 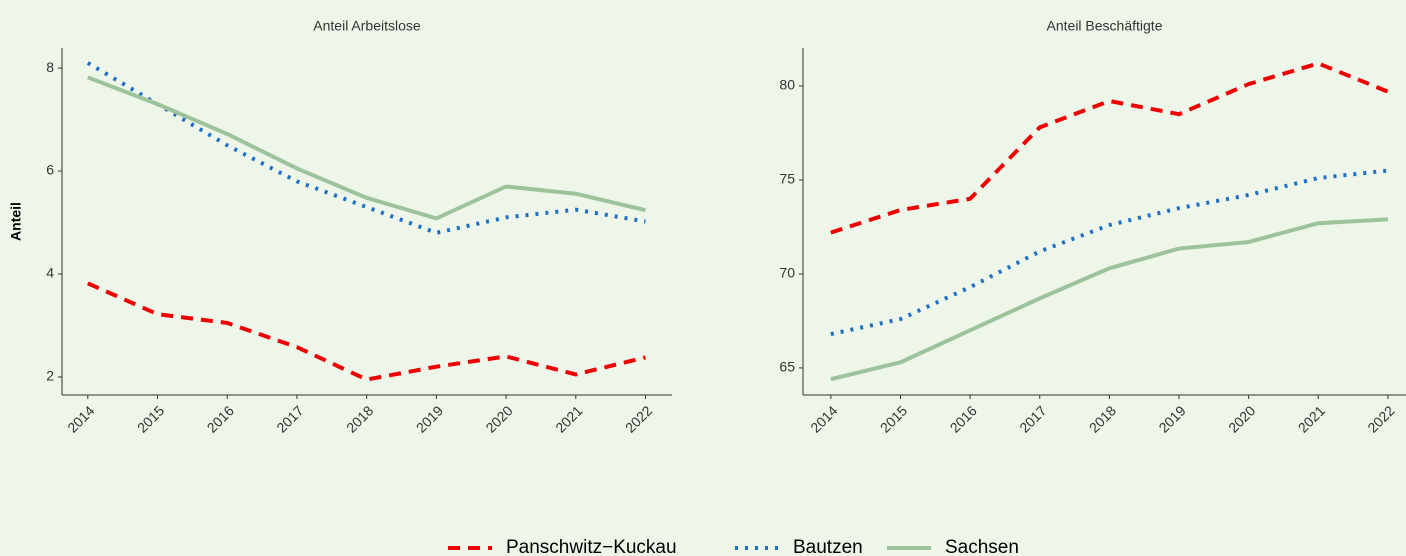 I want to click on panel-title: Anteil Arbeitslose, so click(x=367, y=26).